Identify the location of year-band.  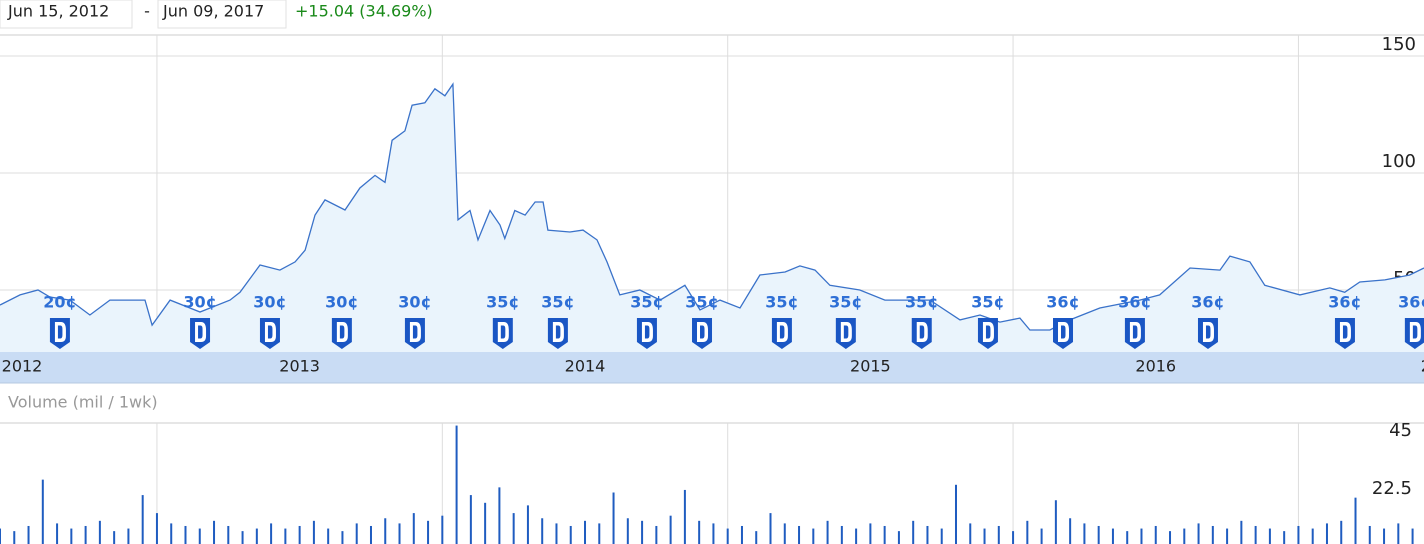
(712, 367).